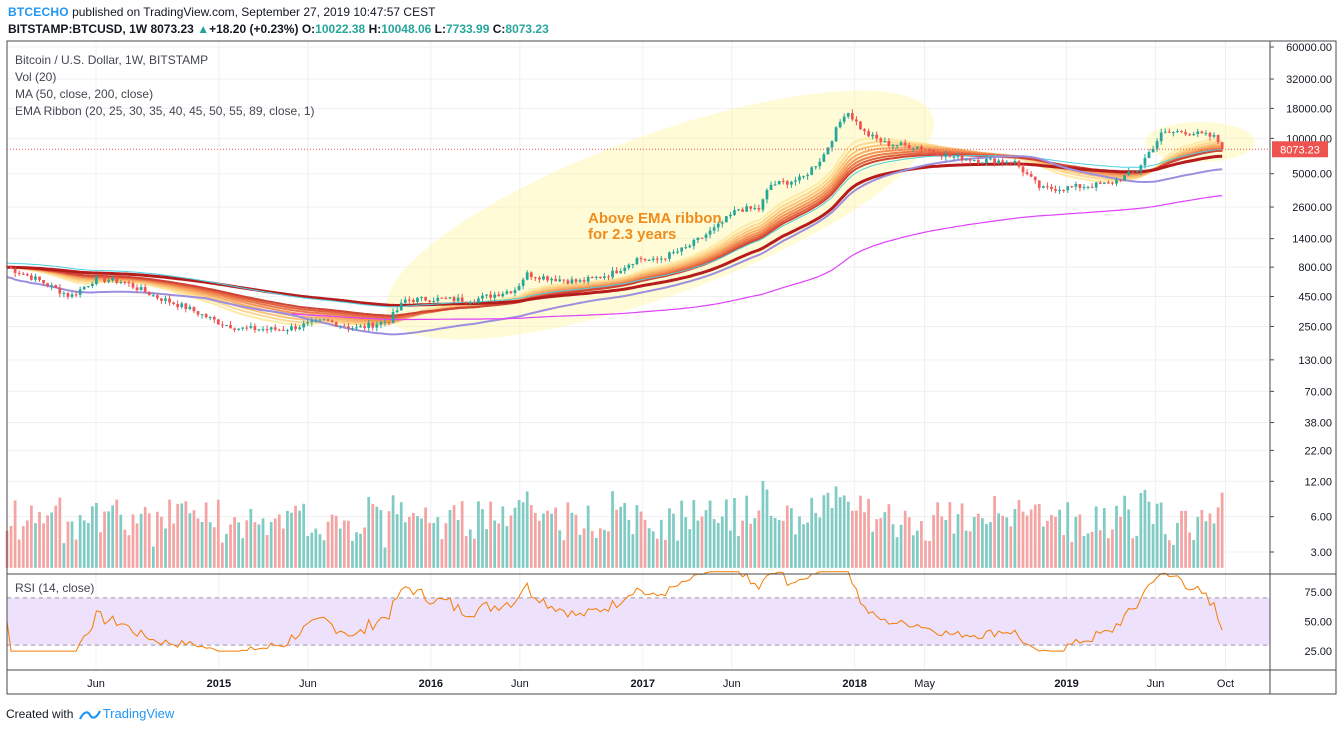  I want to click on vol-legend: Vol (20), so click(36, 77).